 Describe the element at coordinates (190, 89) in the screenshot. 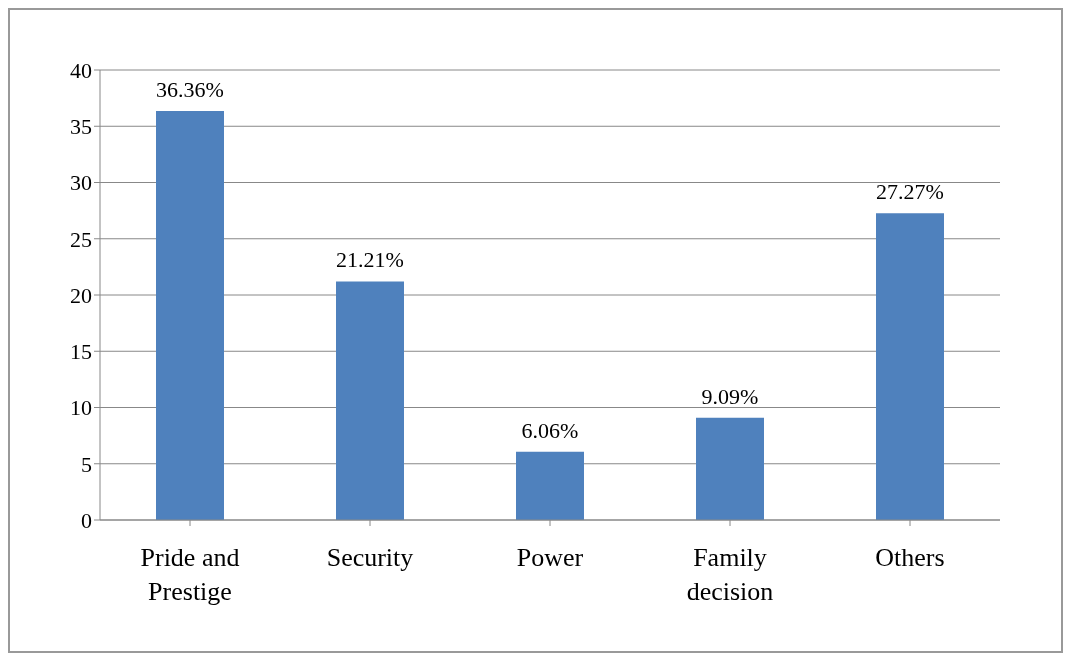

I see `data-label: 36.36%` at that location.